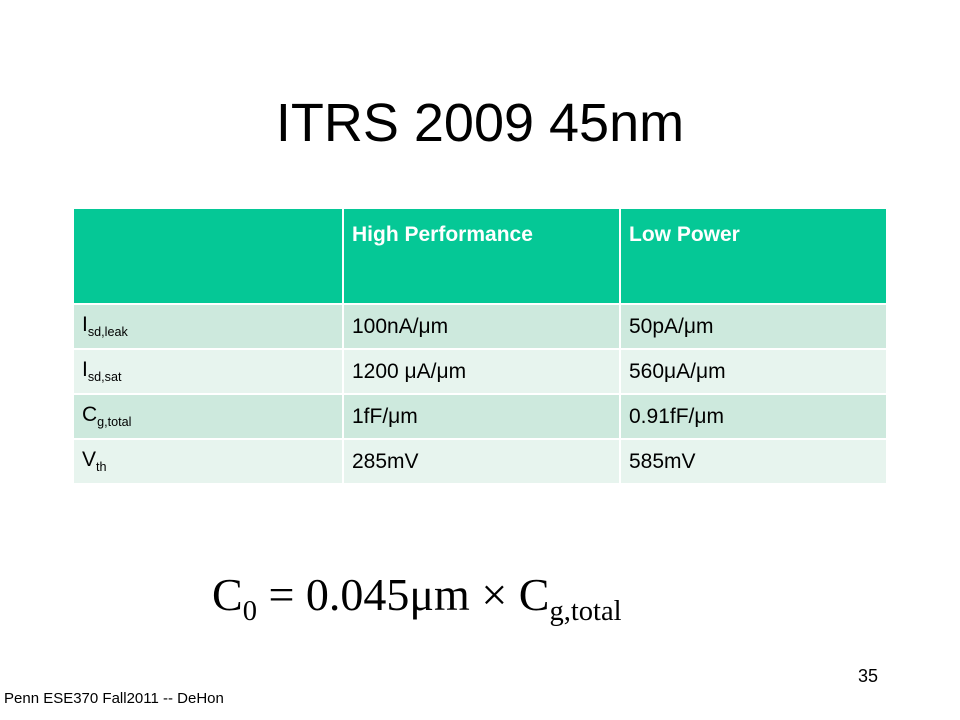 The width and height of the screenshot is (960, 720). I want to click on formula: C0 = 0.045μm × Cg,total, so click(417, 598).